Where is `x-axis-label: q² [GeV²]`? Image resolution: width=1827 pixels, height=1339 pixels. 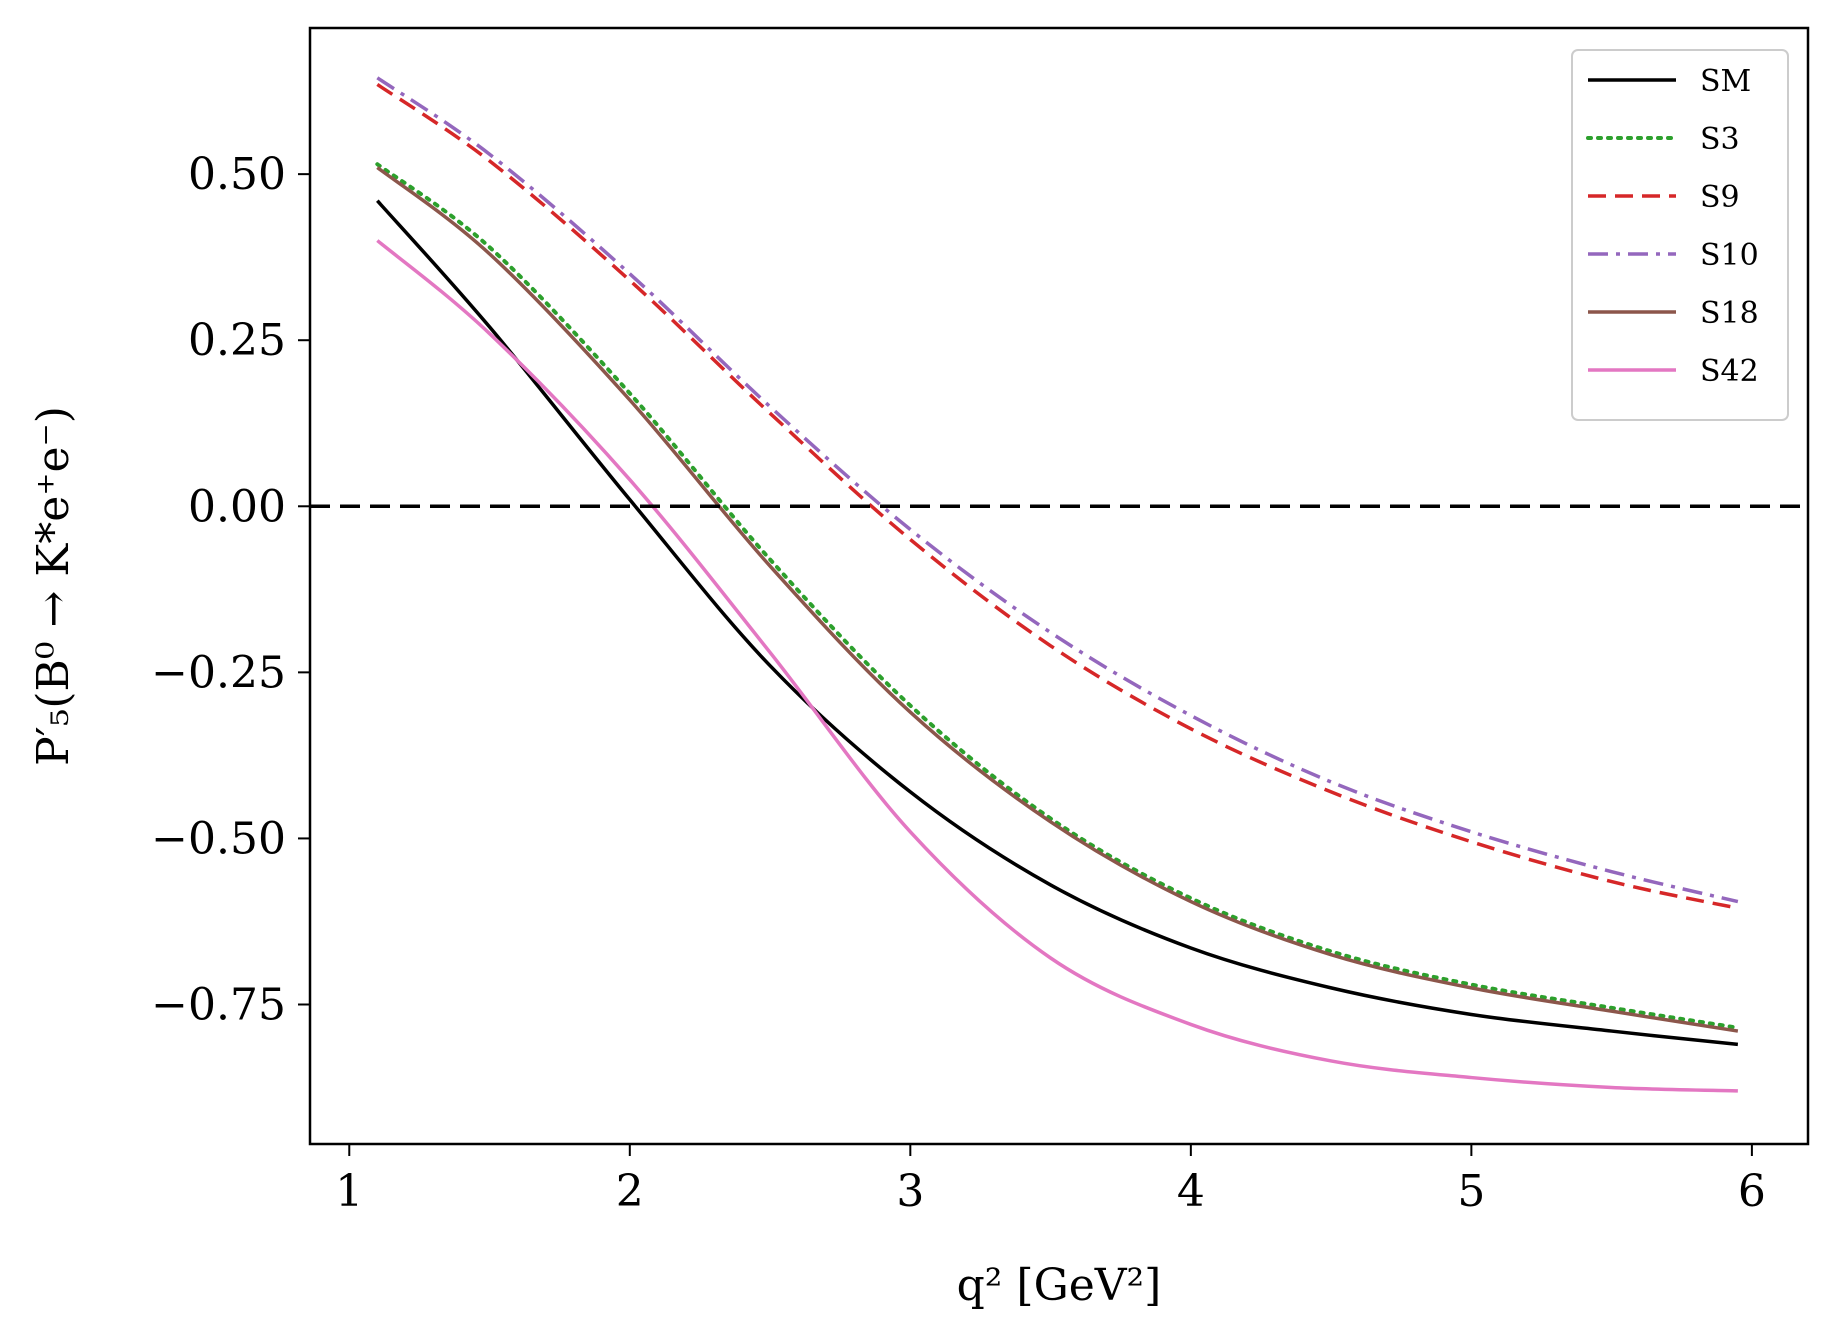
x-axis-label: q² [GeV²] is located at coordinates (1059, 1285).